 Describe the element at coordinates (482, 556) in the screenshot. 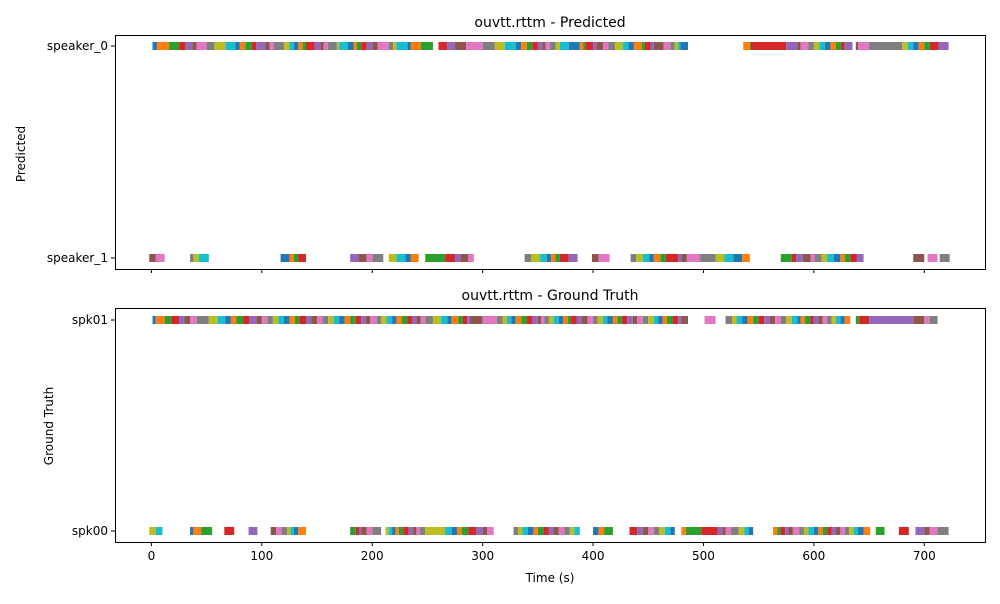

I see `ground-truth-xtick-label: 300` at that location.